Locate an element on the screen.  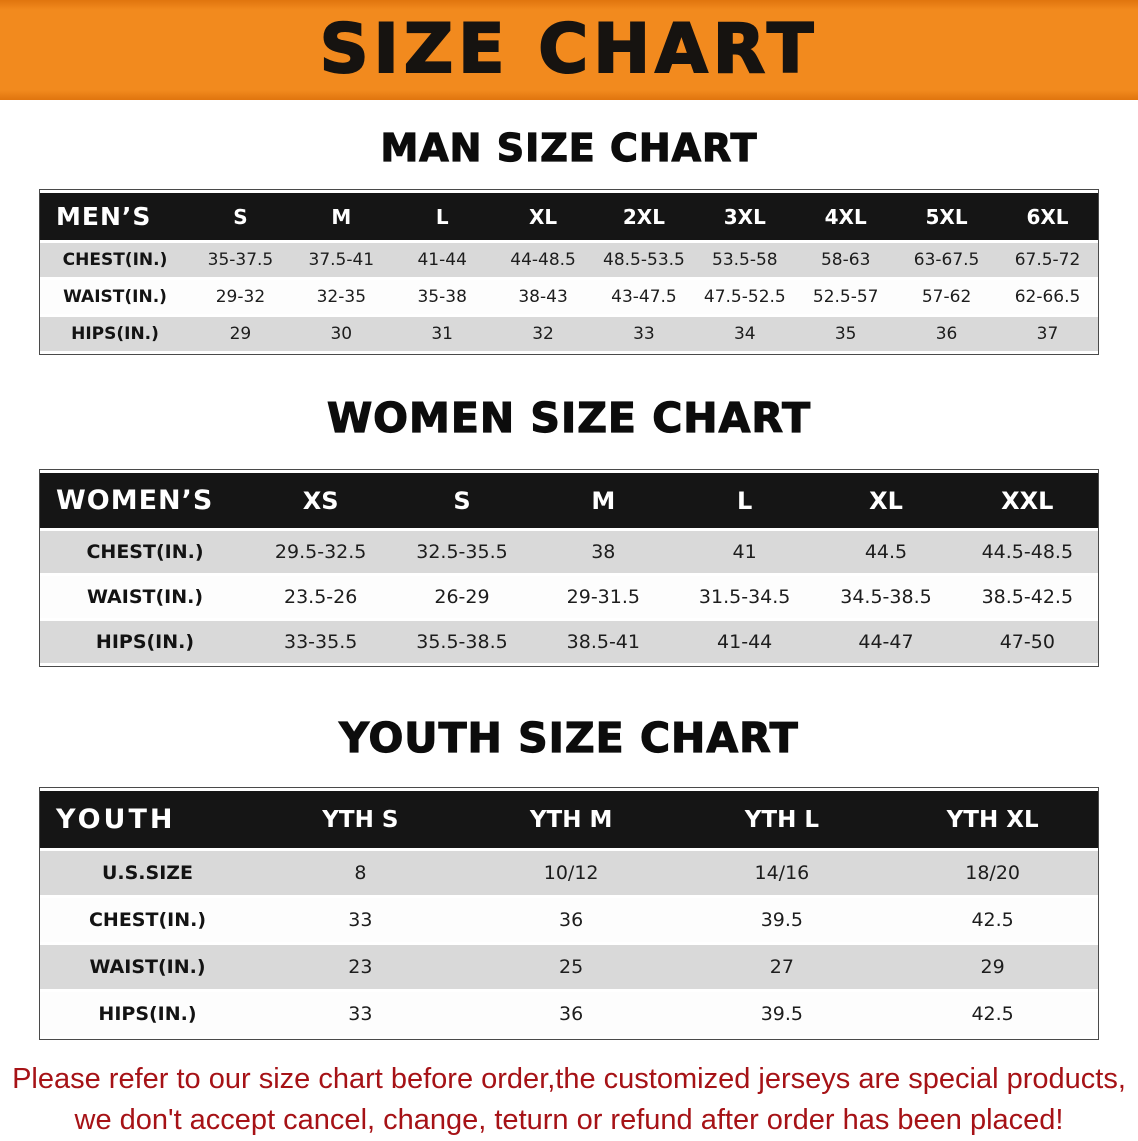
size-value-cell: 31.5-34.5 is located at coordinates (744, 597).